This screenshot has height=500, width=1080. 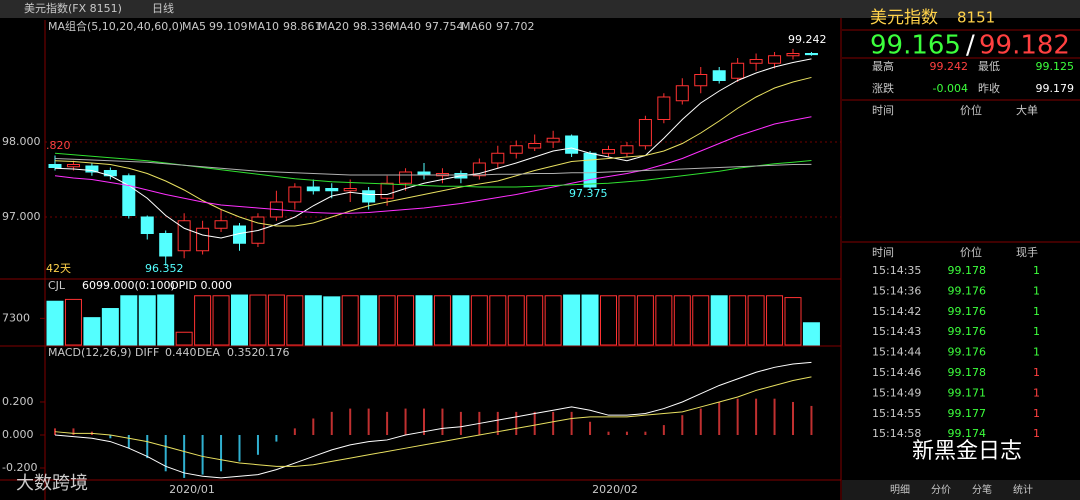 What do you see at coordinates (967, 451) in the screenshot?
I see `watermark: 新黑金日志` at bounding box center [967, 451].